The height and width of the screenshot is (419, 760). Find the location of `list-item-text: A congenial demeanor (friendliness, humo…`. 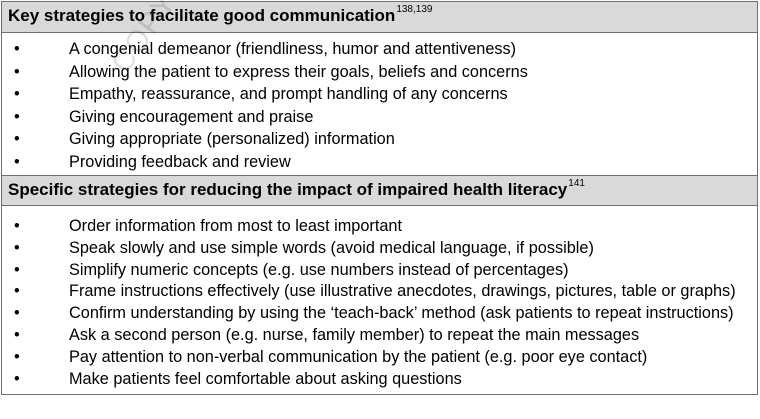

list-item-text: A congenial demeanor (friendliness, humo… is located at coordinates (293, 49).